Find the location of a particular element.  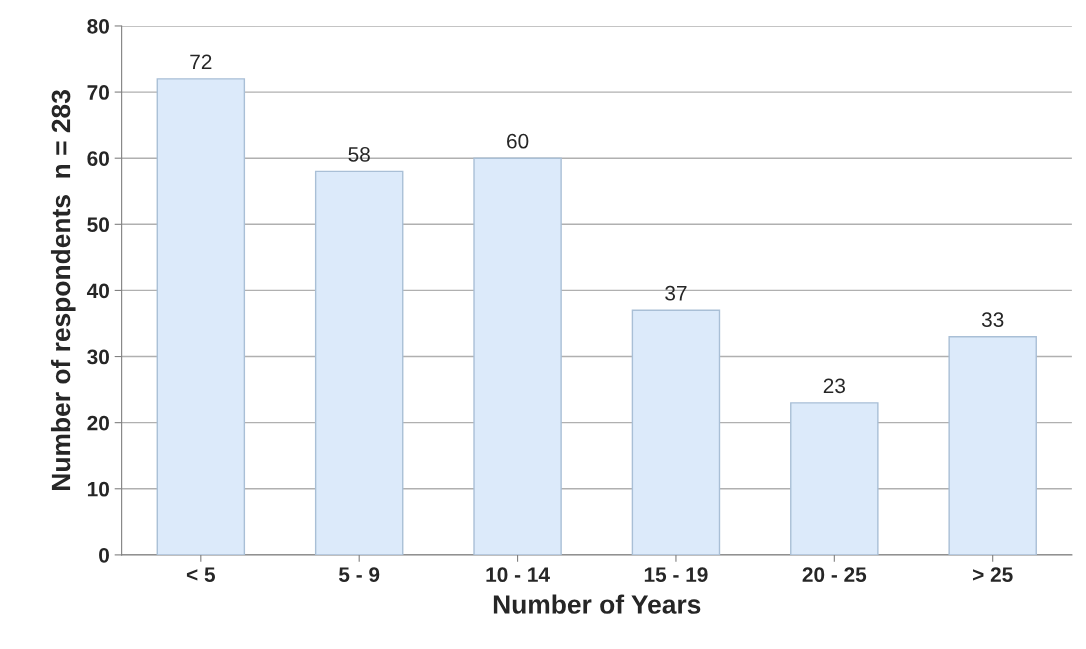

data-label: 58 is located at coordinates (359, 154).